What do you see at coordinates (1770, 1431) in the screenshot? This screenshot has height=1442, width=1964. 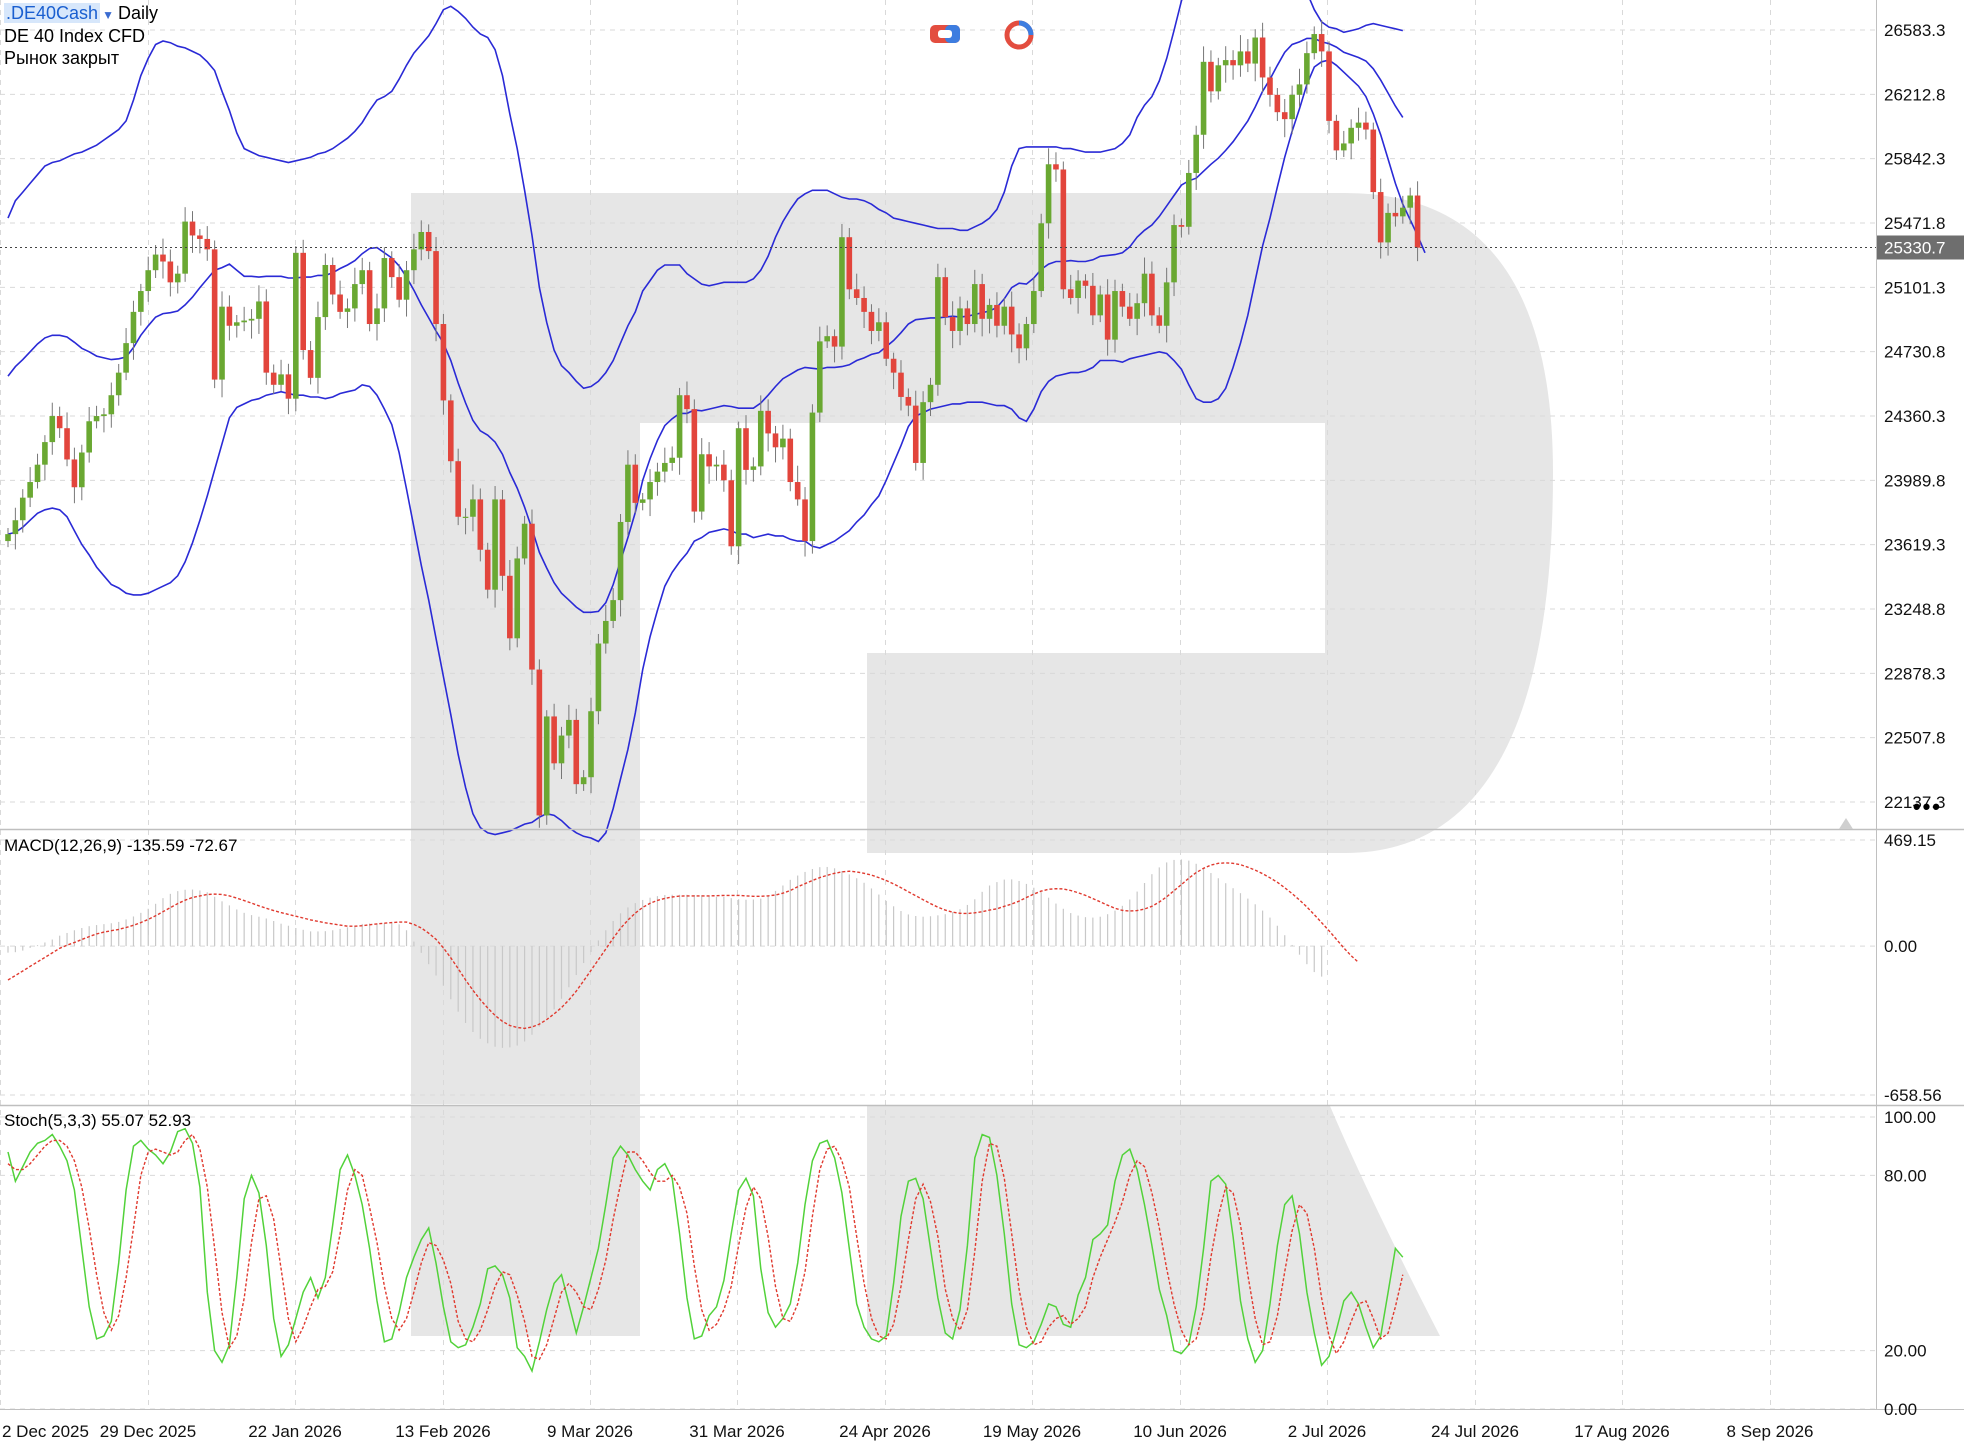 I see `x-tick-label: 8 Sep 2026` at bounding box center [1770, 1431].